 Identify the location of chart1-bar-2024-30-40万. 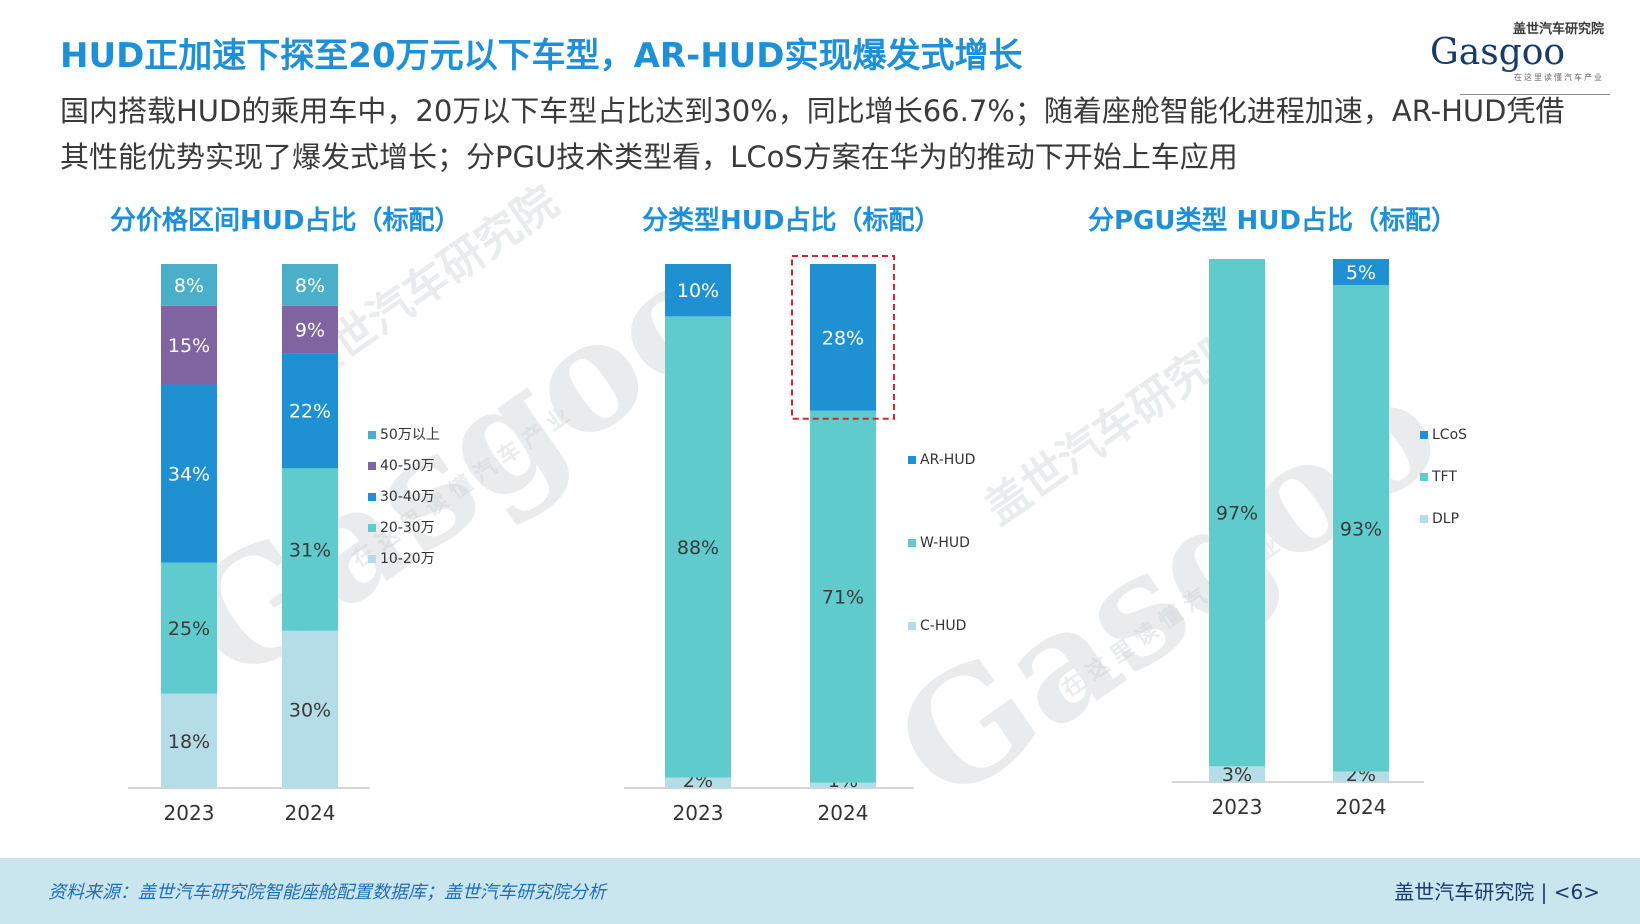
(310, 411).